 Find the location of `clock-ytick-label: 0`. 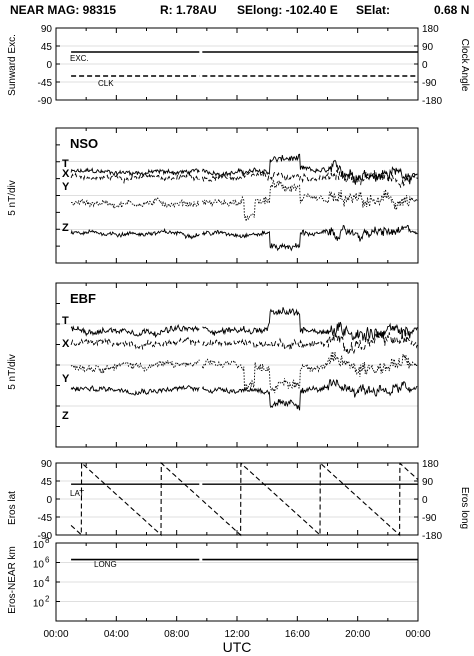

clock-ytick-label: 0 is located at coordinates (425, 65).